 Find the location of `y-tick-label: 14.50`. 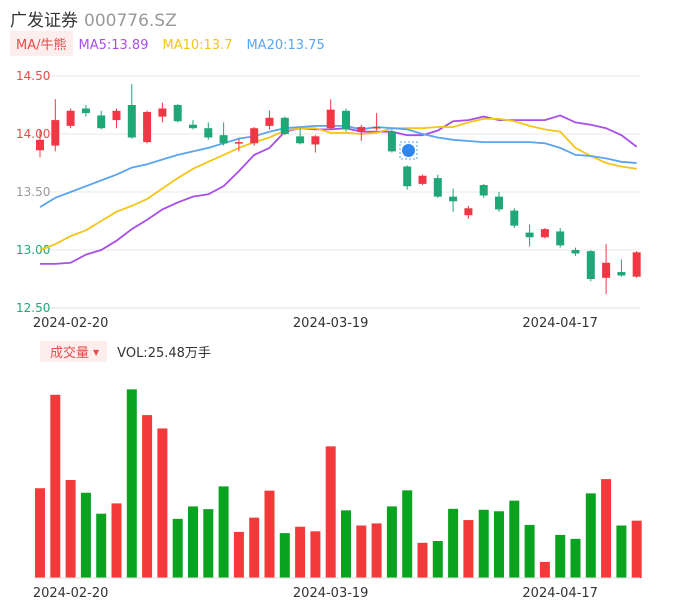

y-tick-label: 14.50 is located at coordinates (33, 76).